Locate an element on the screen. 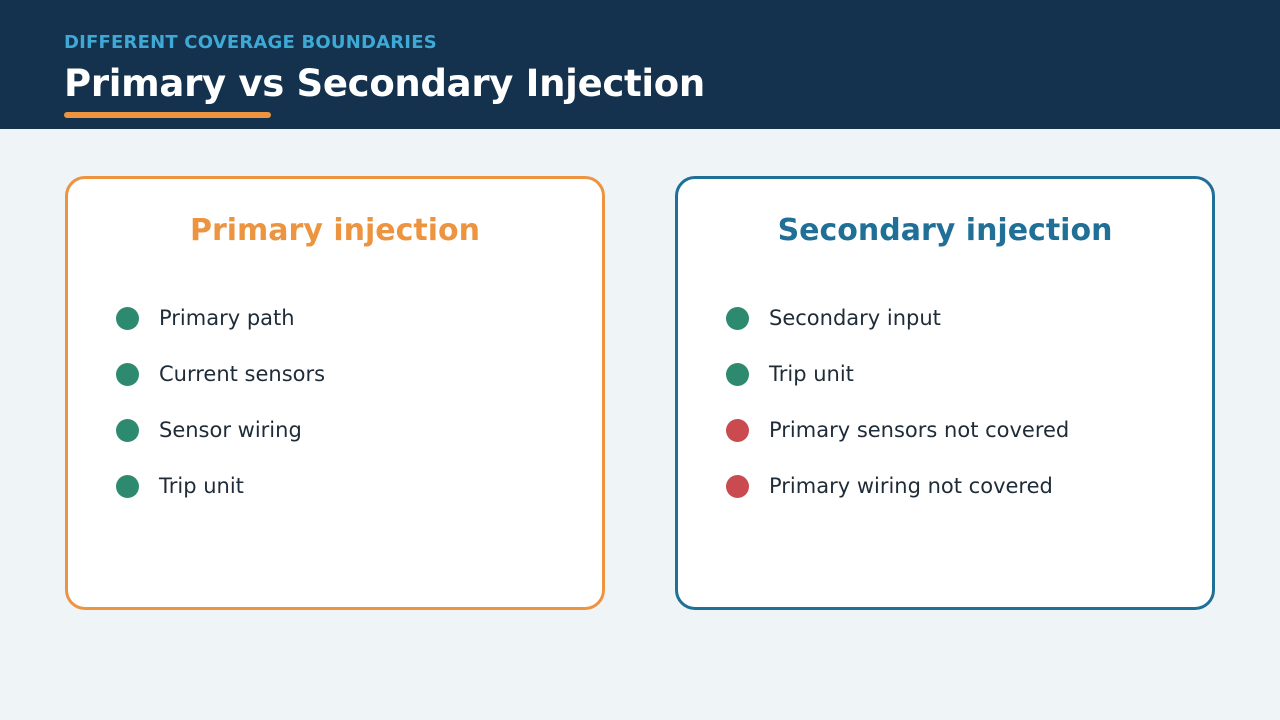 The image size is (1280, 720). list-item: Primary sensors not covered is located at coordinates (897, 430).